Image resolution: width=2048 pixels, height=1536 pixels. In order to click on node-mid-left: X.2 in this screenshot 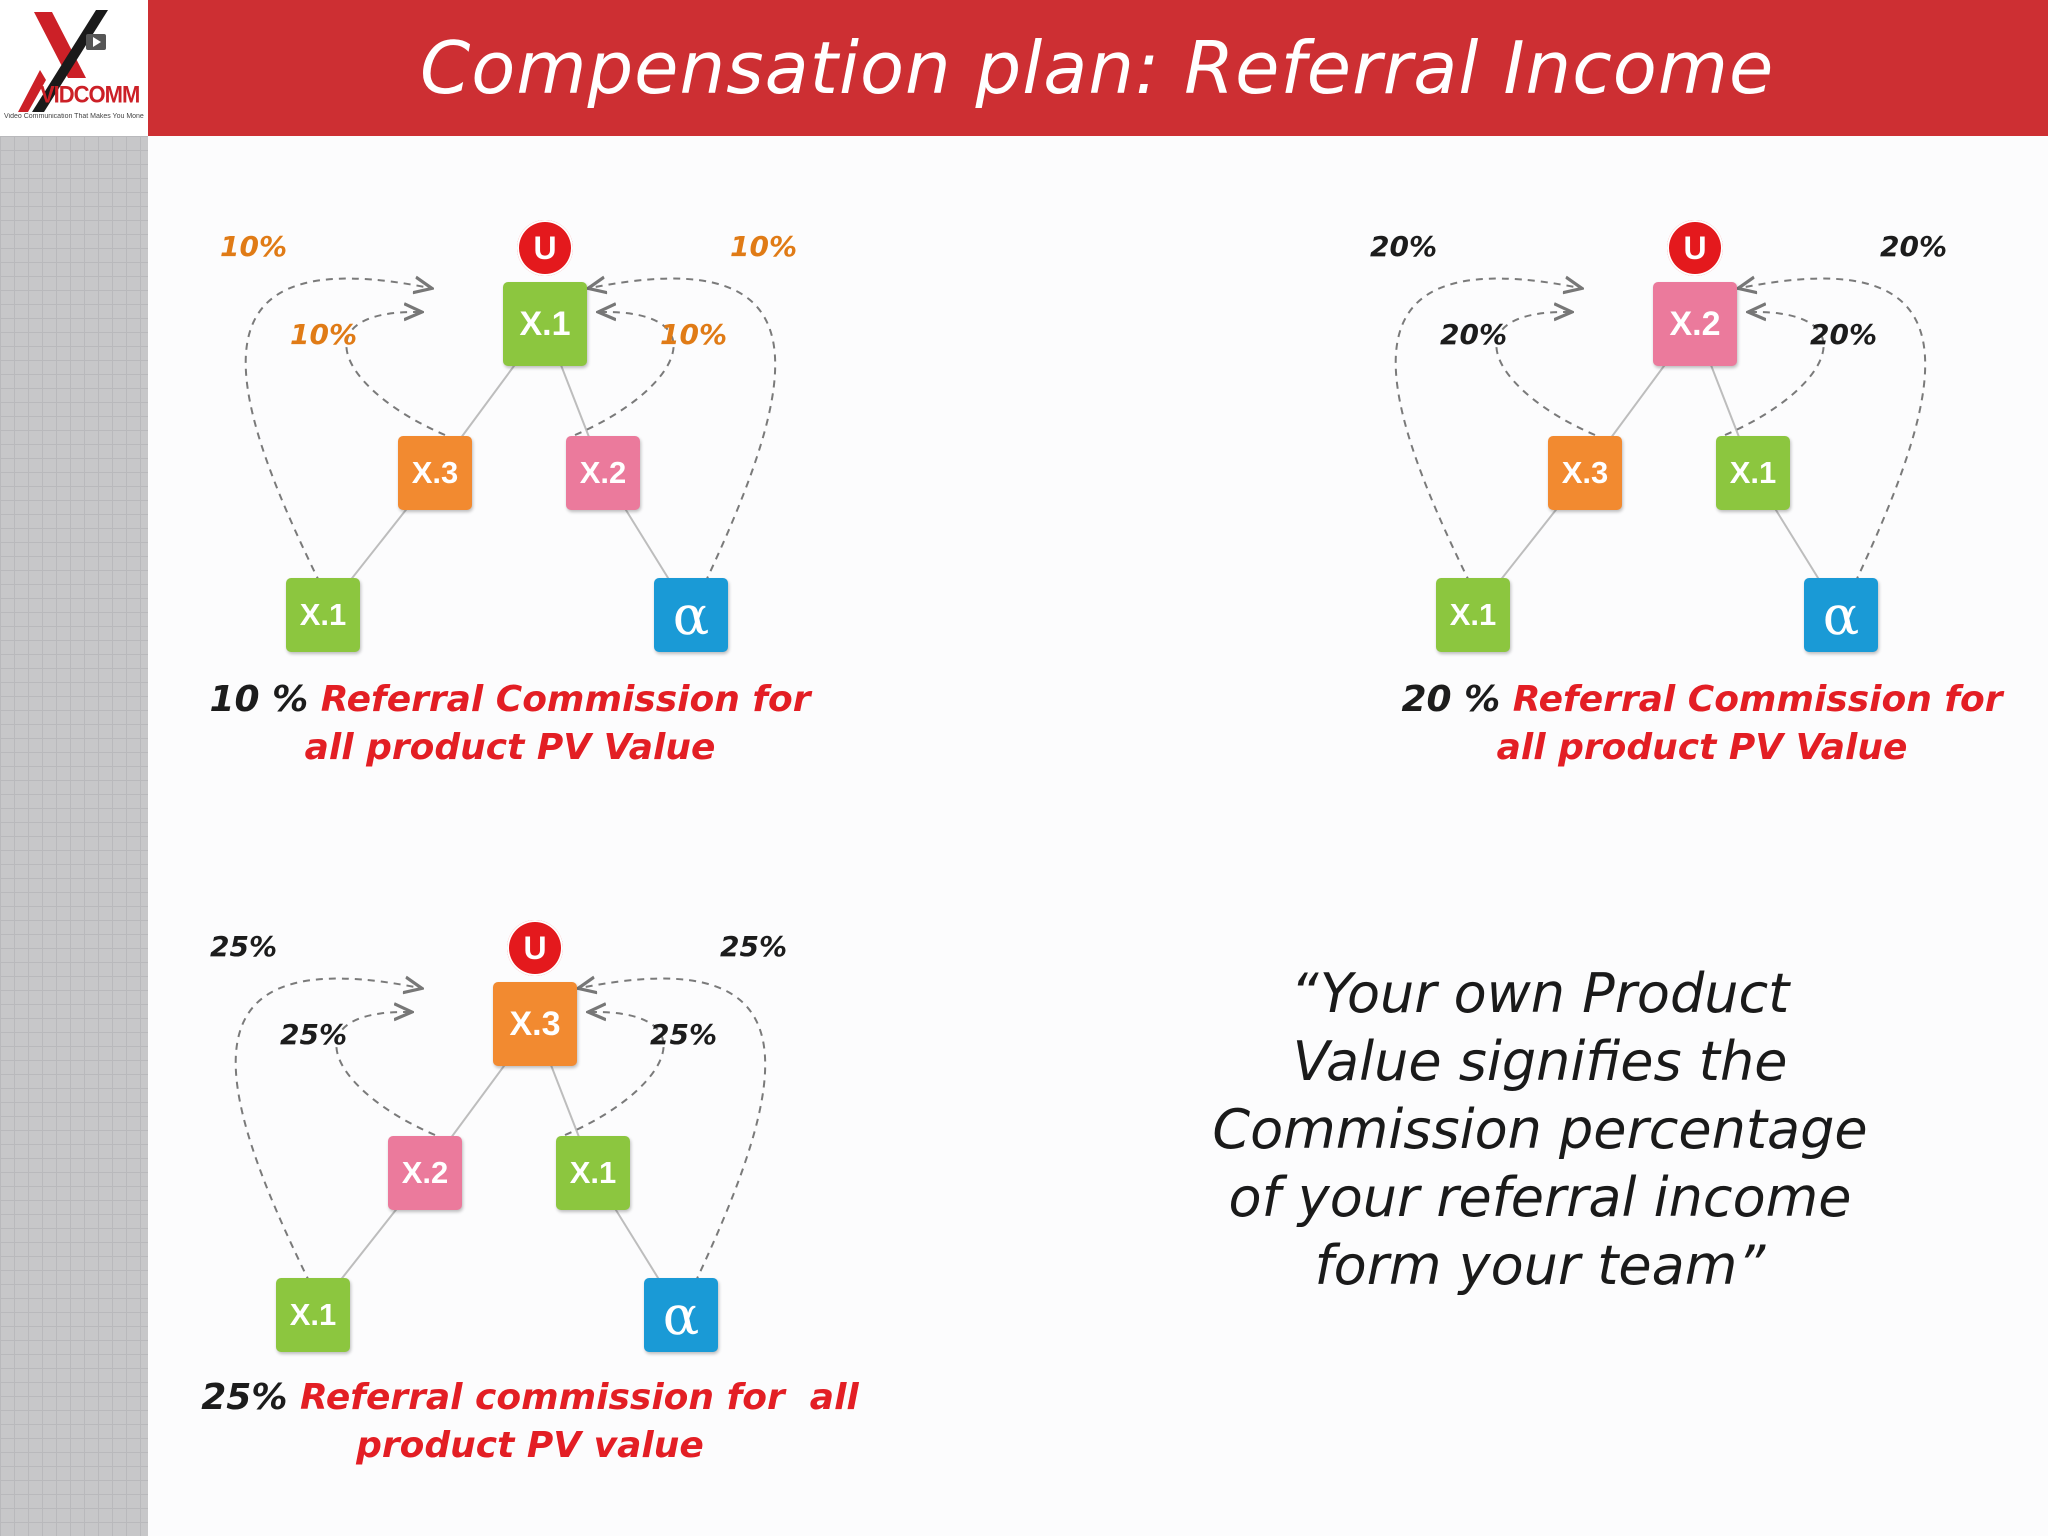, I will do `click(425, 1173)`.